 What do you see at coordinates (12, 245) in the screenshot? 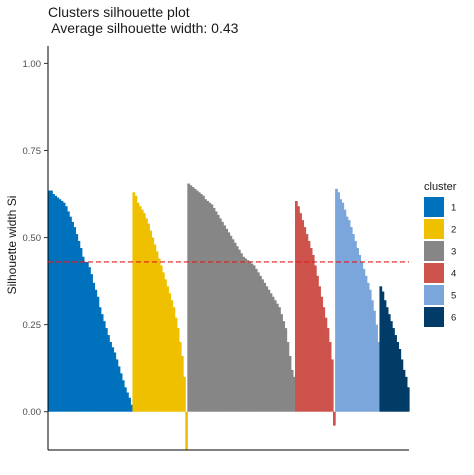
I see `y-axis-title: Silhouette width Si` at bounding box center [12, 245].